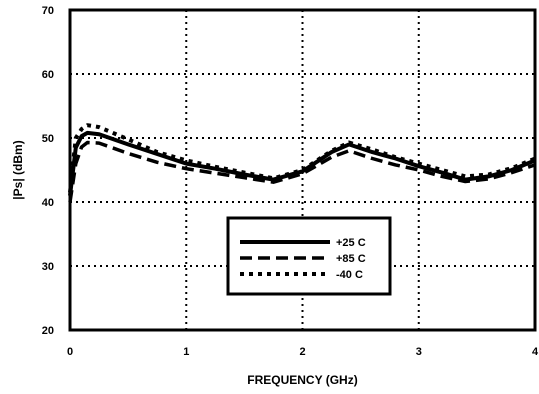 This screenshot has width=539, height=394. Describe the element at coordinates (48, 331) in the screenshot. I see `y-tick-label: 20` at that location.